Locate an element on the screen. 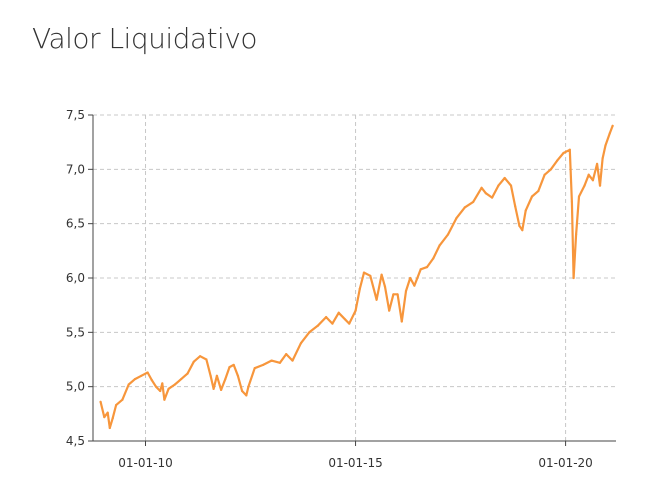  chart-title: Valor Liquidativo is located at coordinates (145, 38).